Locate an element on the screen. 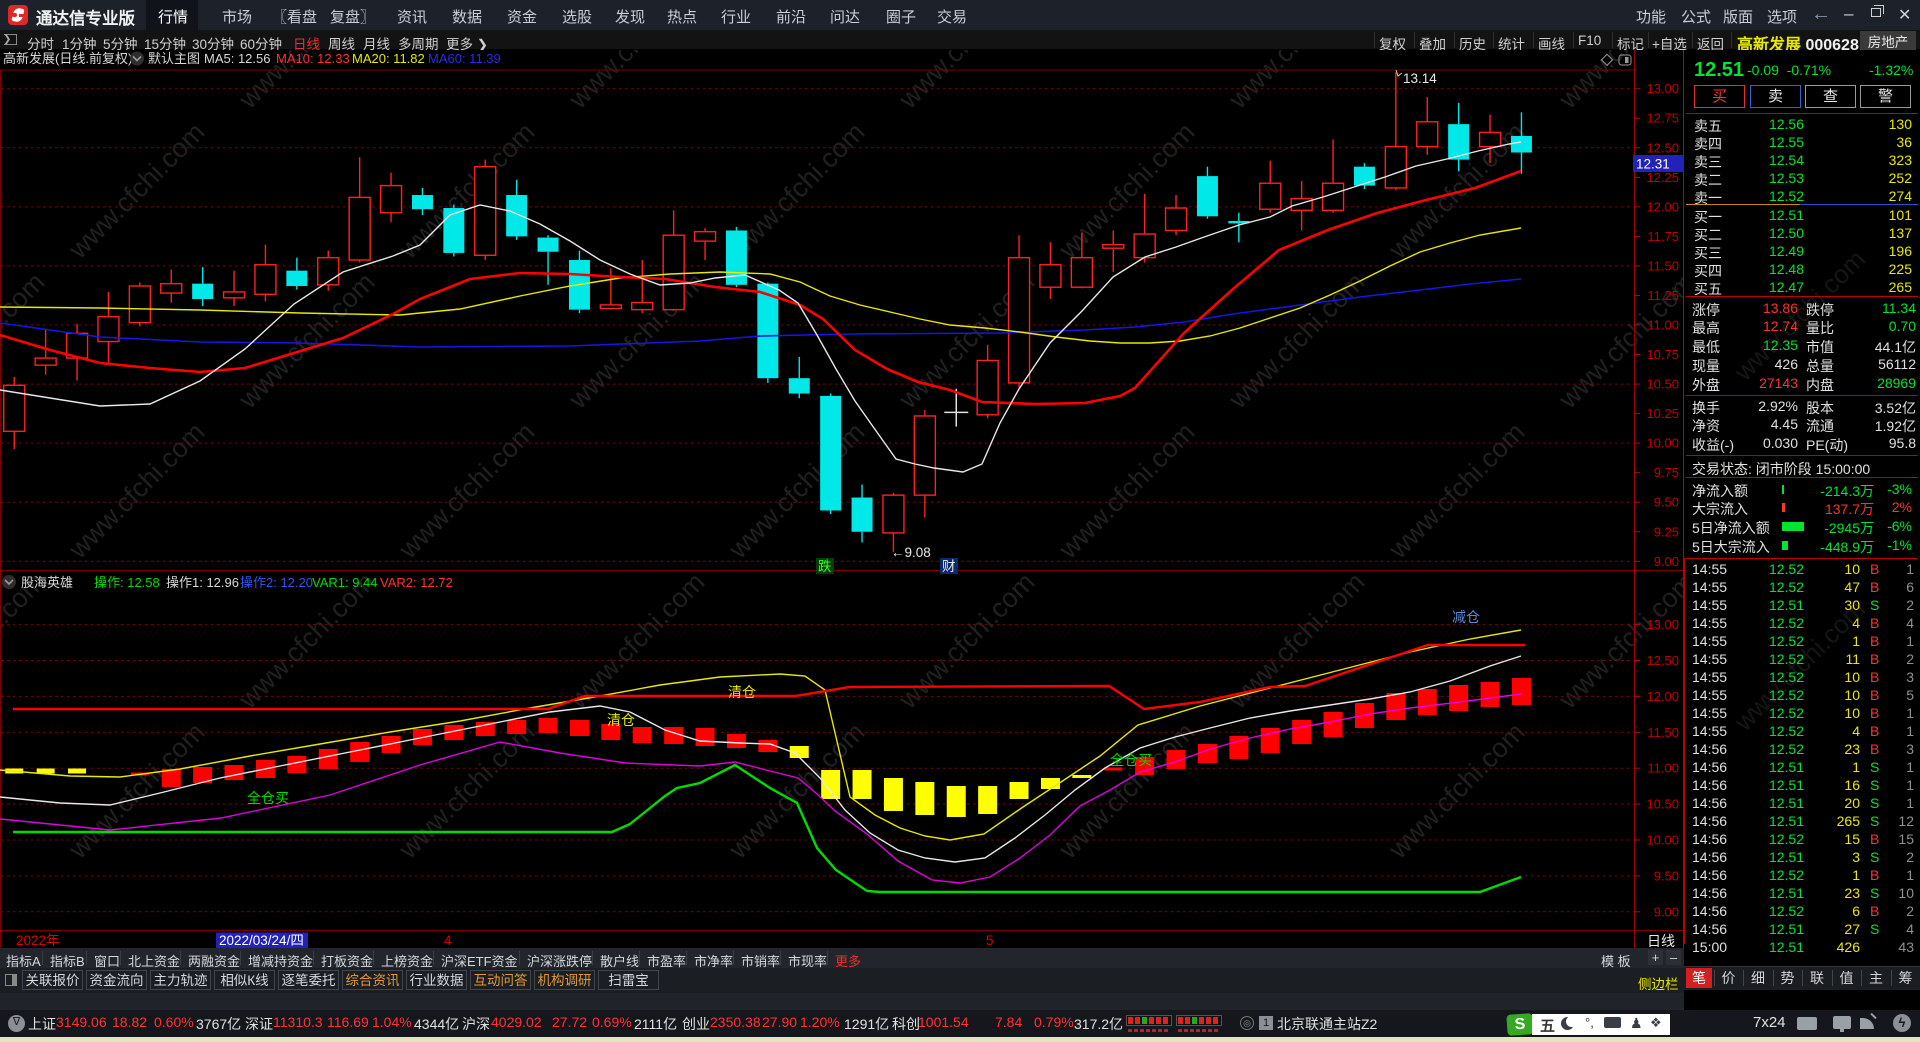 The width and height of the screenshot is (1920, 1042). svg-text: 10.75 is located at coordinates (1662, 354).